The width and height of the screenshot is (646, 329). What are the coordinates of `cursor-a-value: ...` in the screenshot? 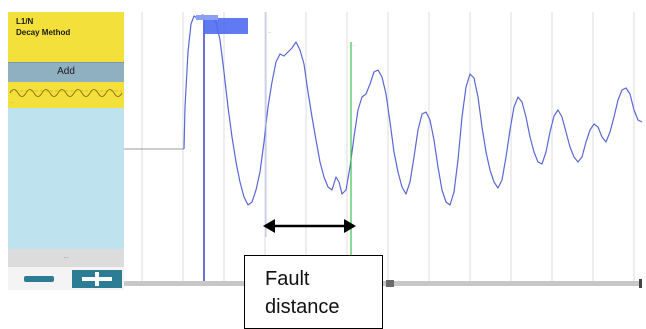 It's located at (270, 31).